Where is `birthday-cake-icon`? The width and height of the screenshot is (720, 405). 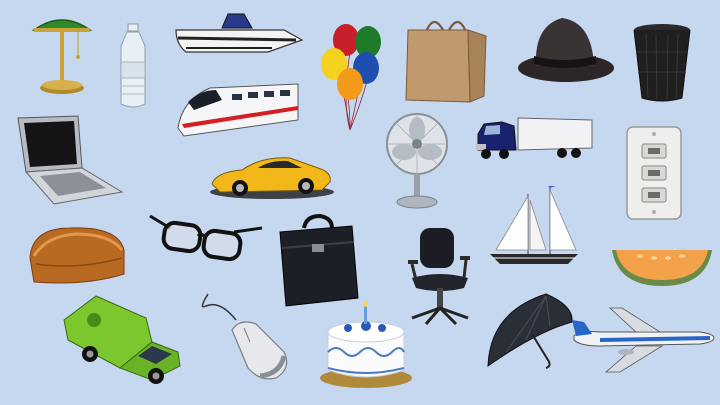 birthday-cake-icon is located at coordinates (366, 344).